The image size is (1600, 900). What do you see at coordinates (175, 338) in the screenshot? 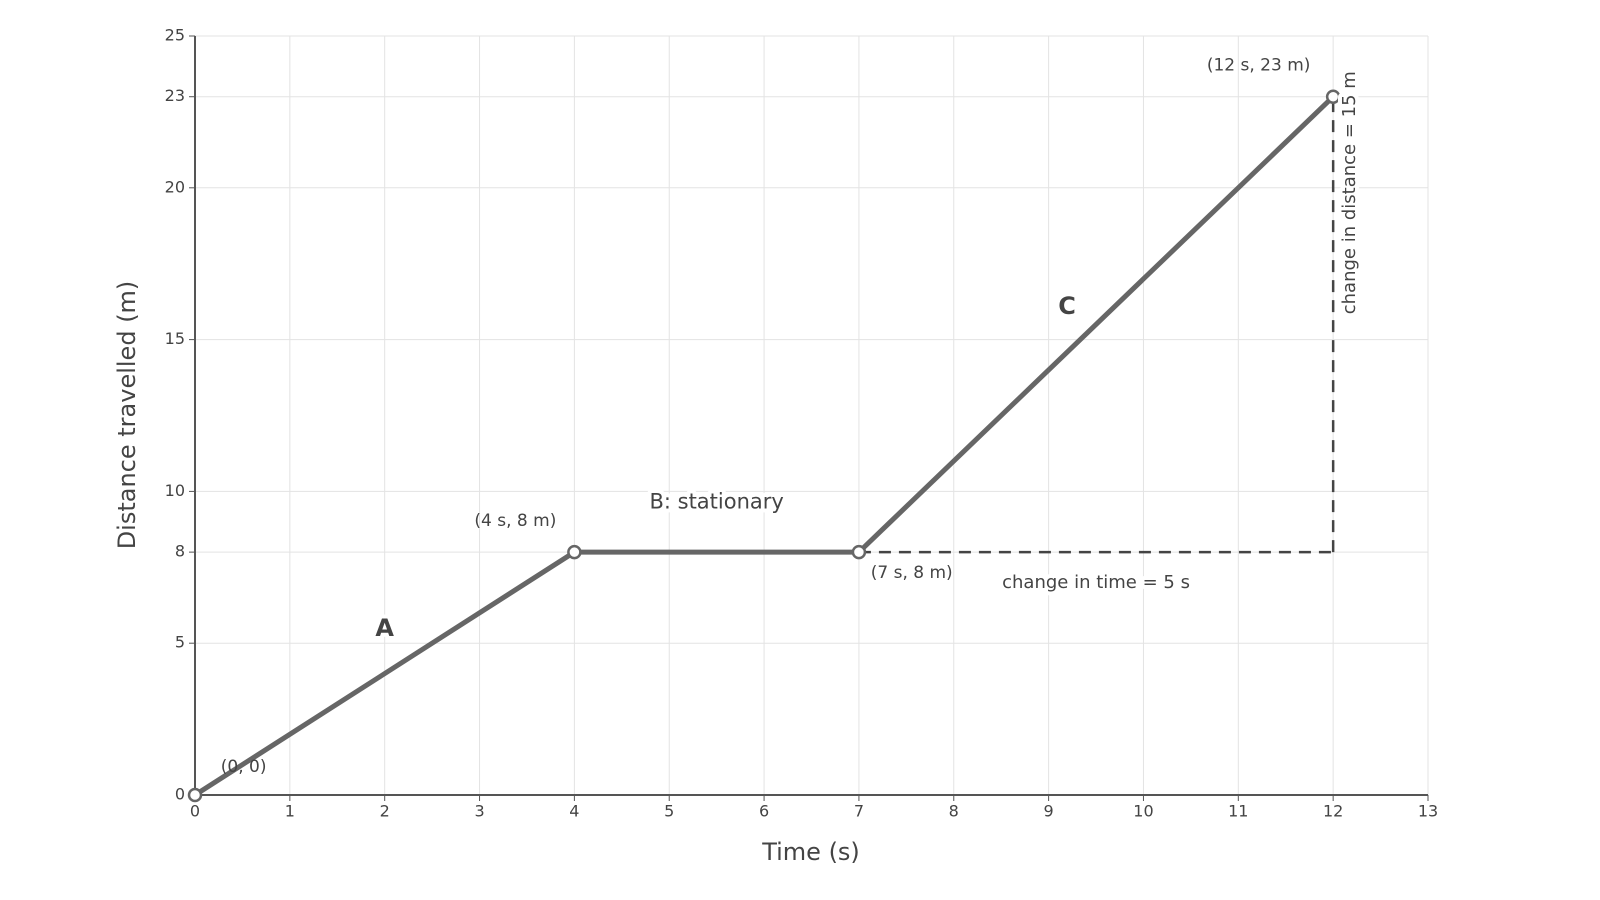
I see `y-tick-label: 15` at bounding box center [175, 338].